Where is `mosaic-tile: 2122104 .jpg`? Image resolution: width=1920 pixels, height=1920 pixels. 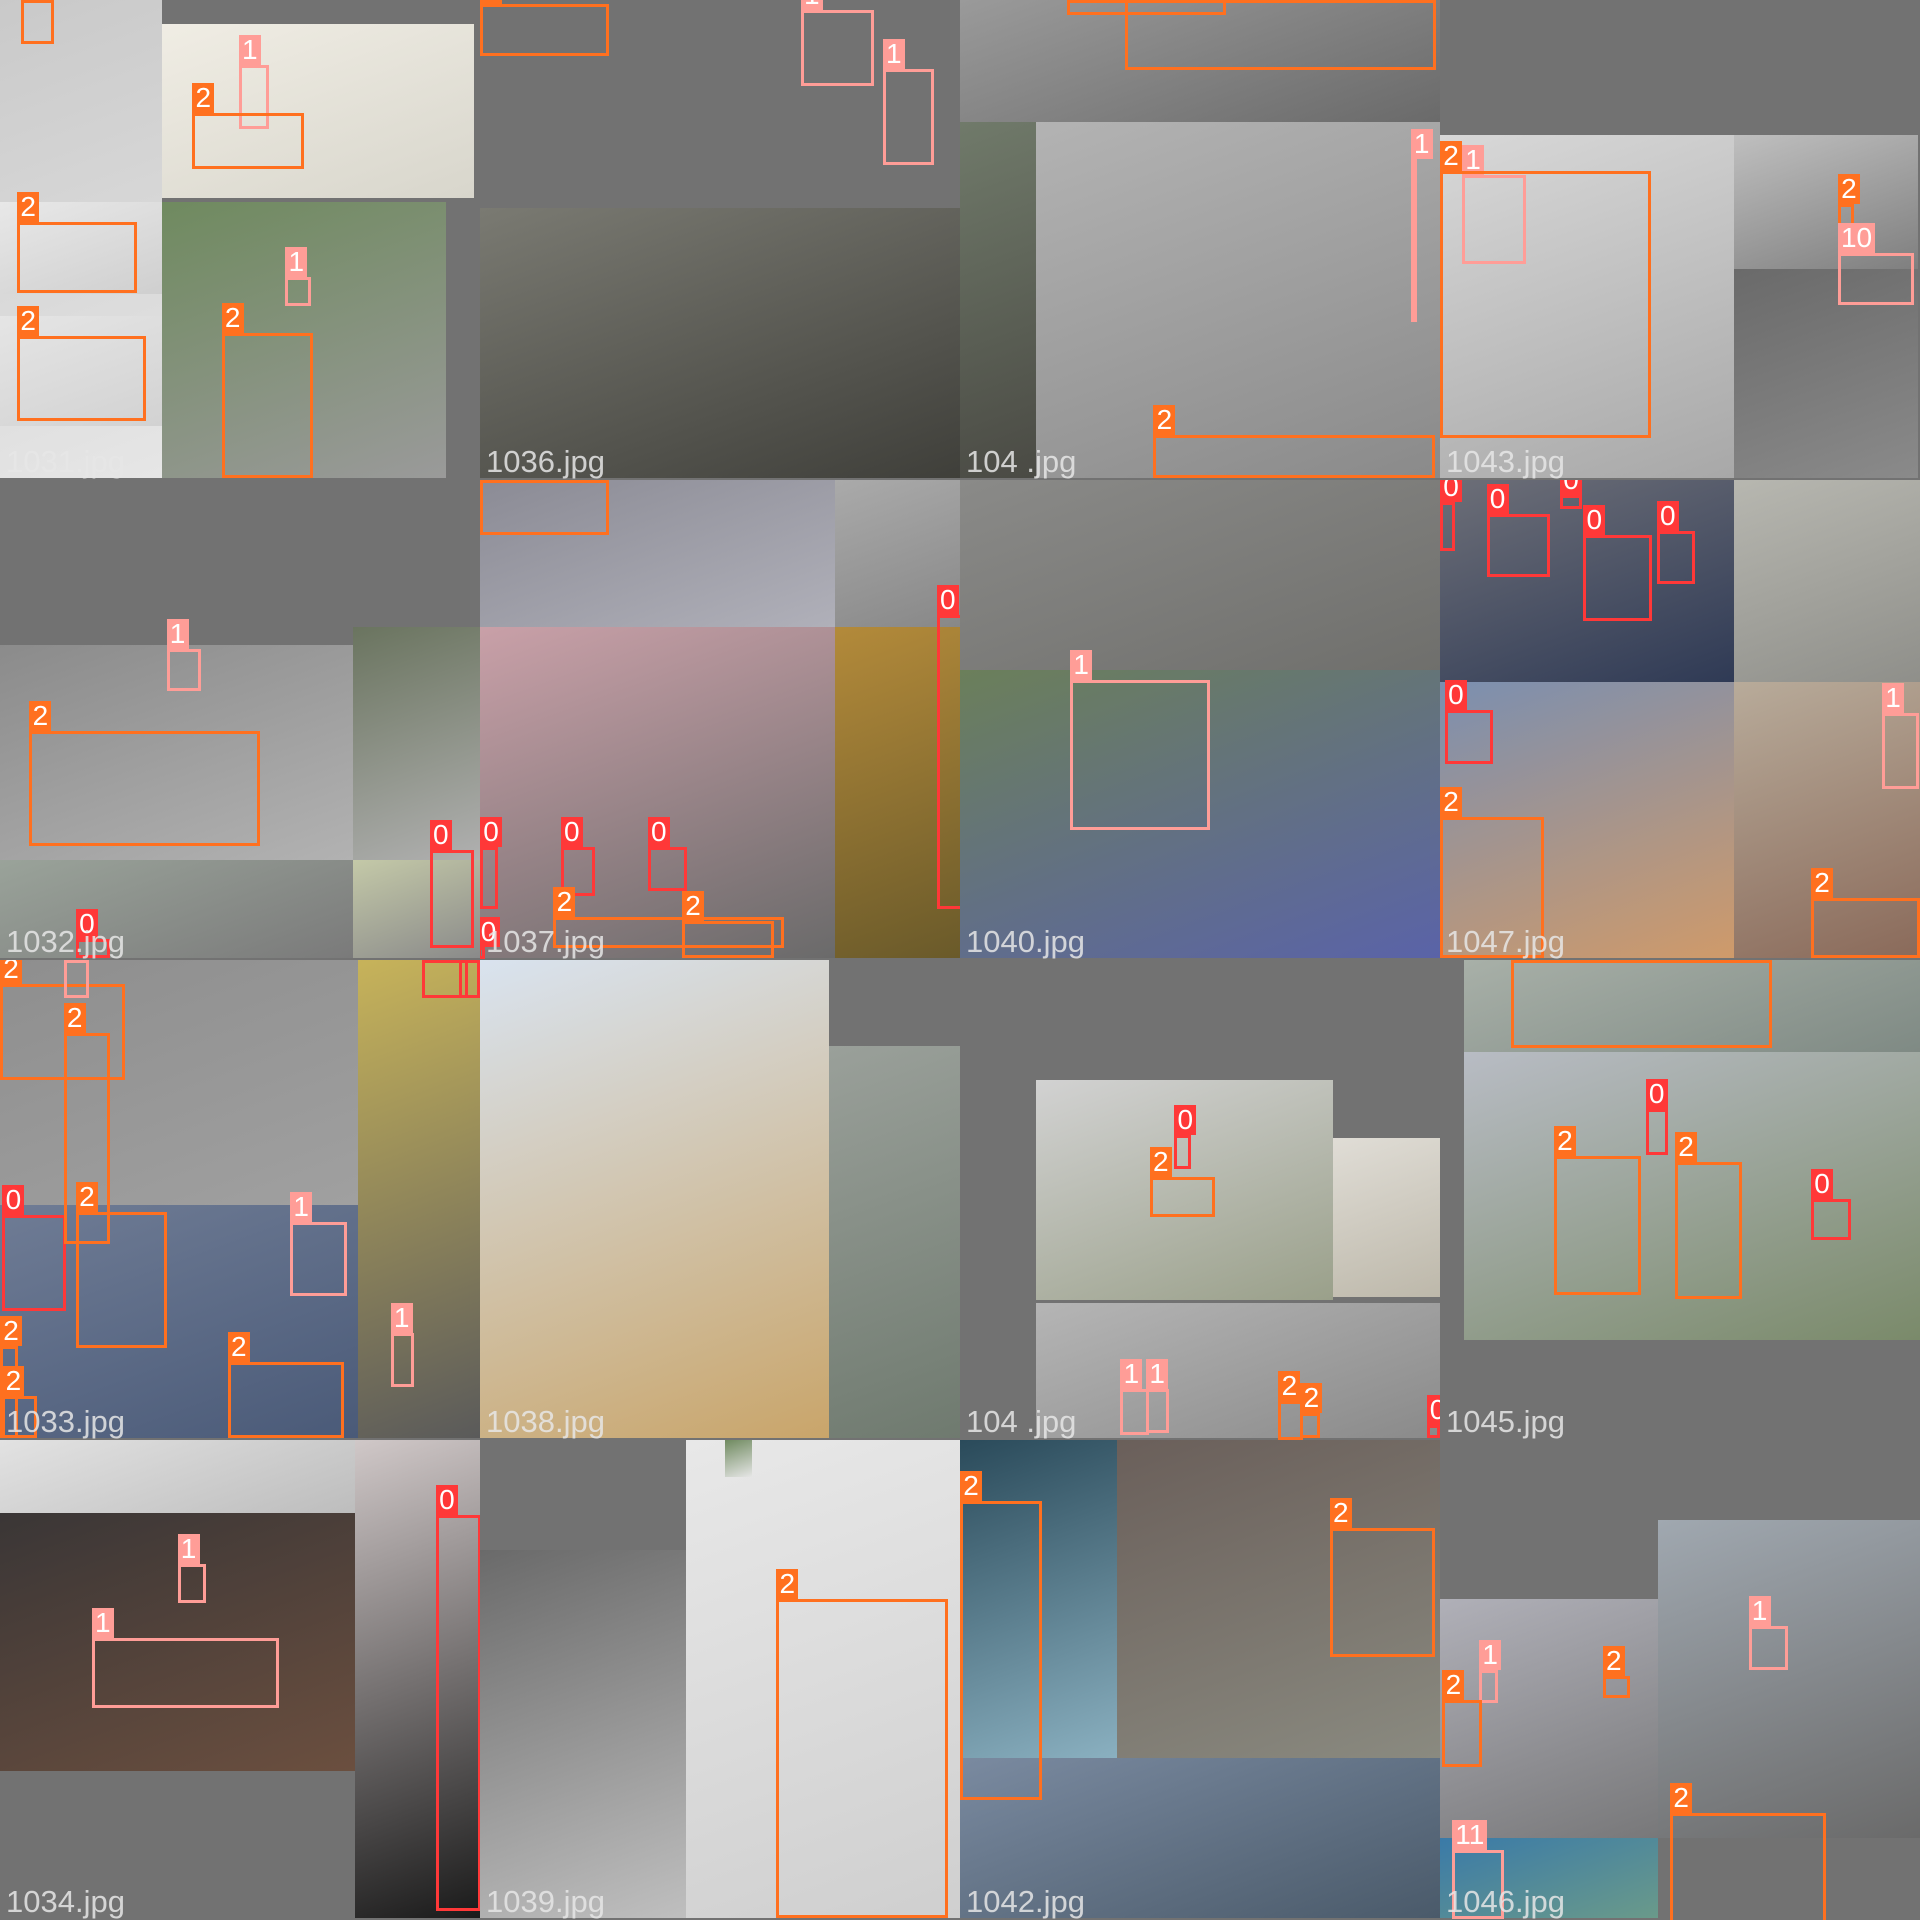 mosaic-tile: 2122104 .jpg is located at coordinates (1200, 240).